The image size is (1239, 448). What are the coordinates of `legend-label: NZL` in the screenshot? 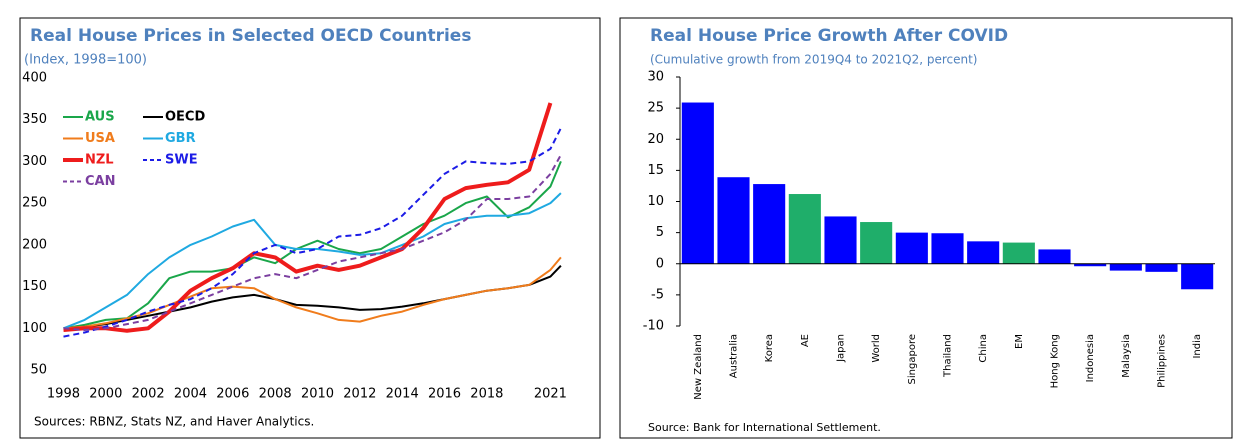 It's located at (99, 160).